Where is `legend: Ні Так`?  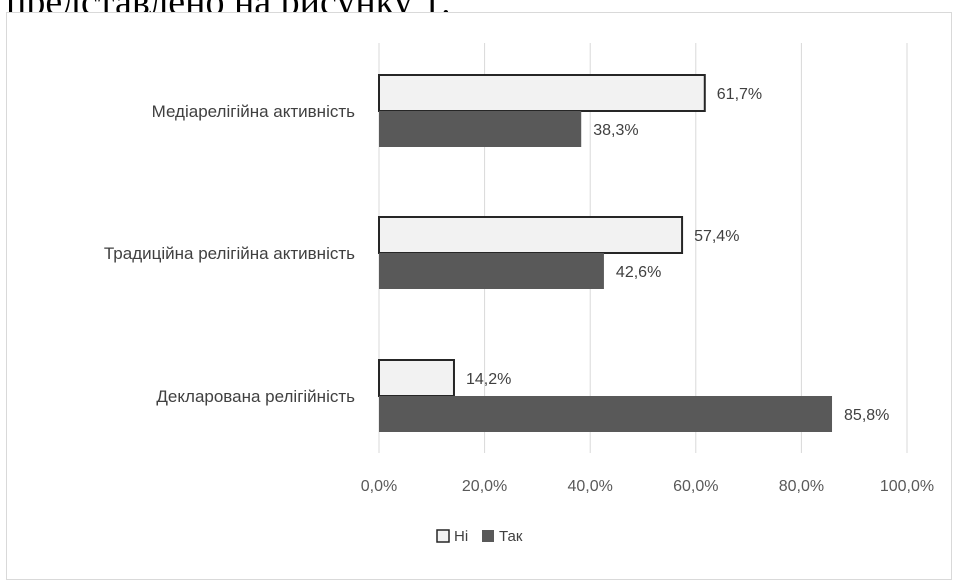 legend: Ні Так is located at coordinates (479, 536).